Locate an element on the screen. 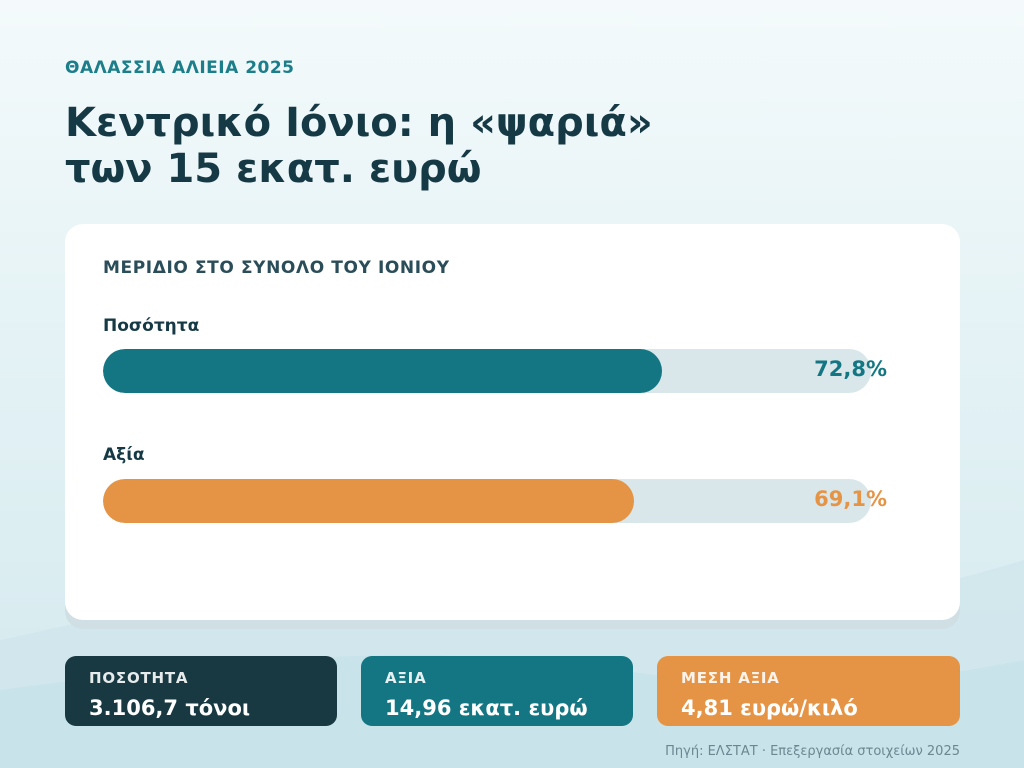  stat-card-value: ΑΞΙΑ 14,96 εκατ. ευρώ is located at coordinates (497, 691).